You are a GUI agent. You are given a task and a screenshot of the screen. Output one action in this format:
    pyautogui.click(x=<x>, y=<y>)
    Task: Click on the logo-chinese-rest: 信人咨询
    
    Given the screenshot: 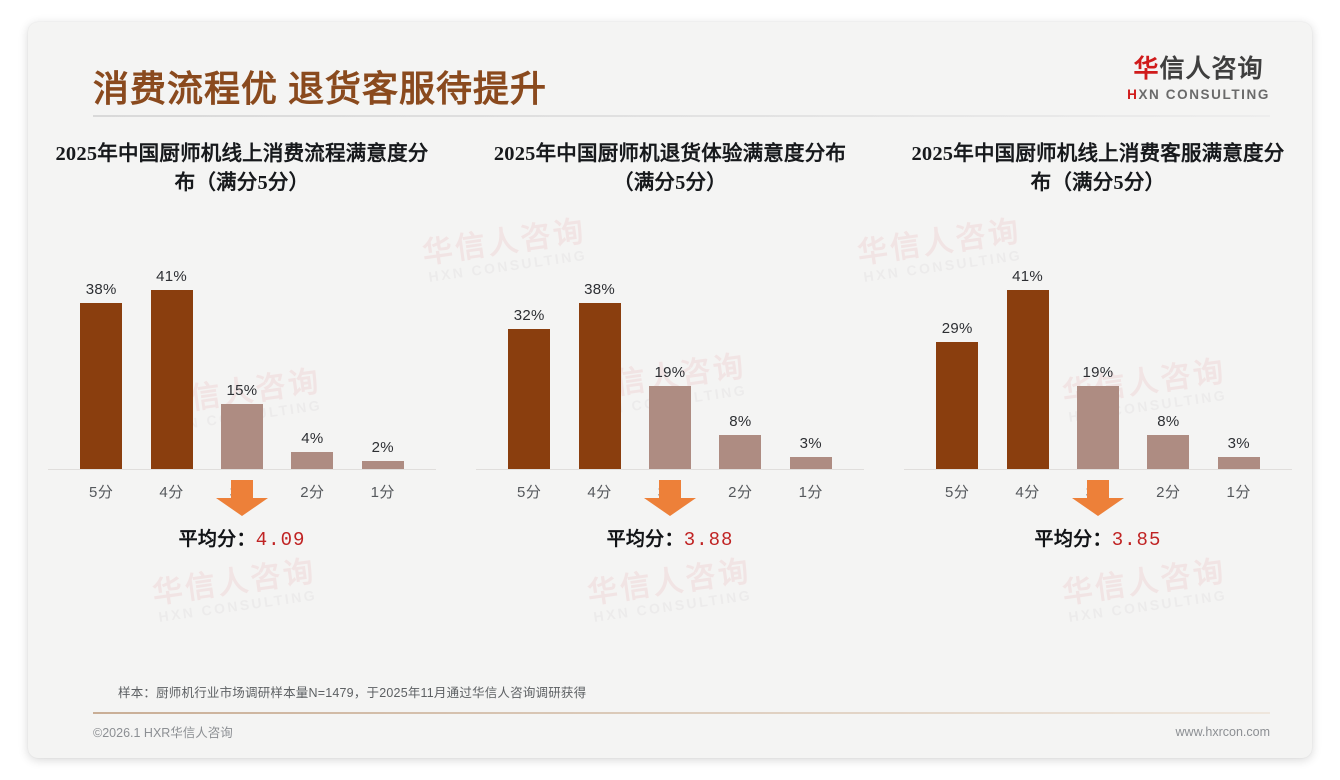 What is the action you would take?
    pyautogui.click(x=1211, y=69)
    